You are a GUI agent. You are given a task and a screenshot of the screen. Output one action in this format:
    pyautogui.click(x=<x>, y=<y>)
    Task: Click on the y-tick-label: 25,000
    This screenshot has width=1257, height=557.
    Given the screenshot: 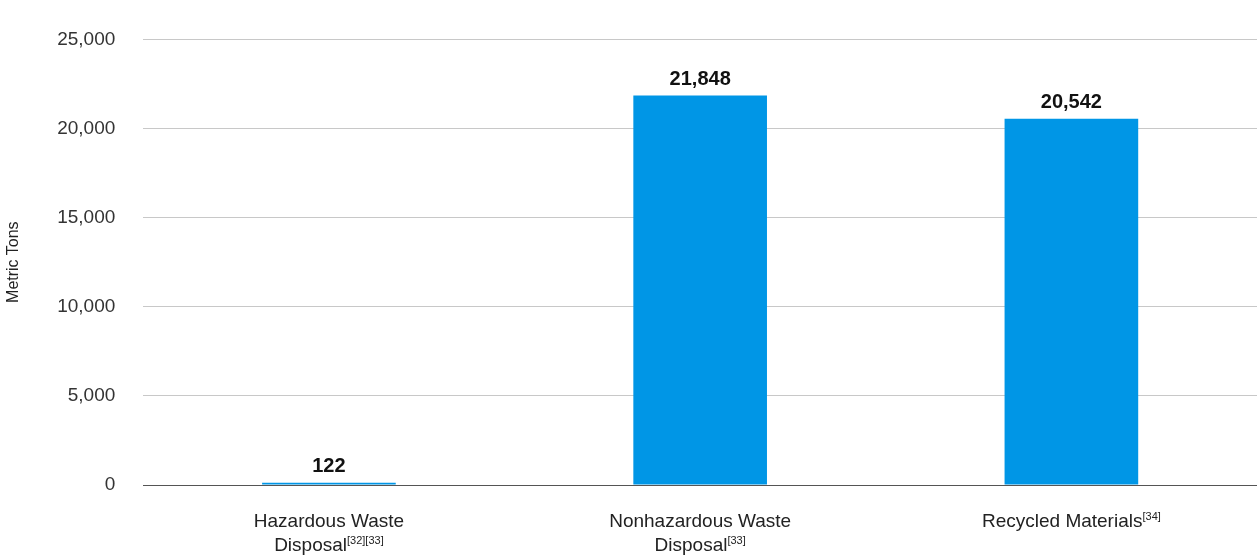 What is the action you would take?
    pyautogui.click(x=86, y=38)
    